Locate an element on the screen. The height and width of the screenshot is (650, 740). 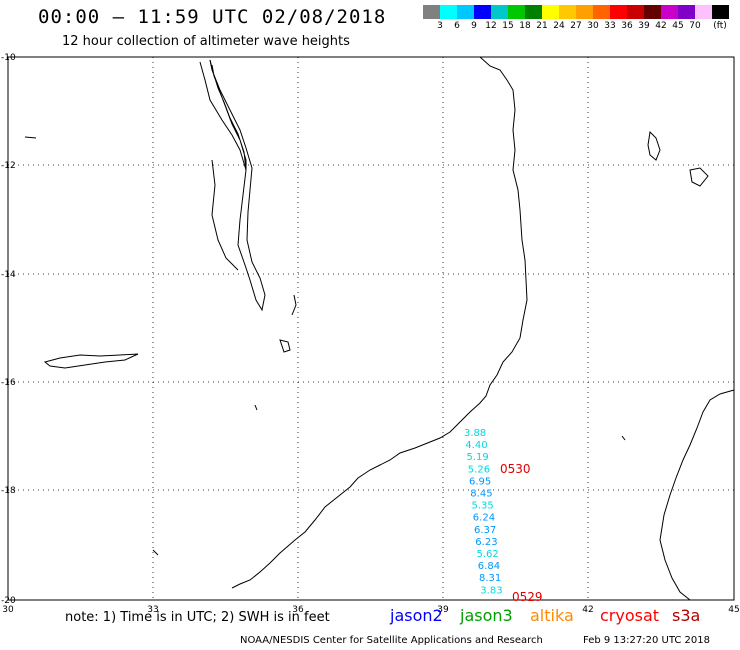
pass-time-label: 0530 is located at coordinates (515, 469).